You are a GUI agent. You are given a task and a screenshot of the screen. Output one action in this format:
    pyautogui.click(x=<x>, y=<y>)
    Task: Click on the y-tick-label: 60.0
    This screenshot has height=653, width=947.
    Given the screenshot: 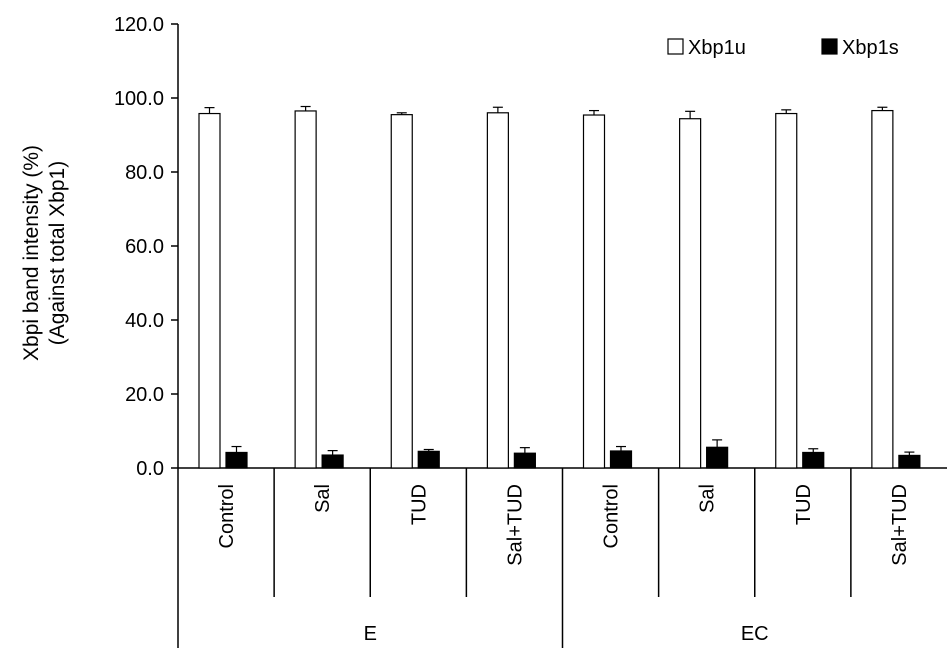 What is the action you would take?
    pyautogui.click(x=144, y=247)
    